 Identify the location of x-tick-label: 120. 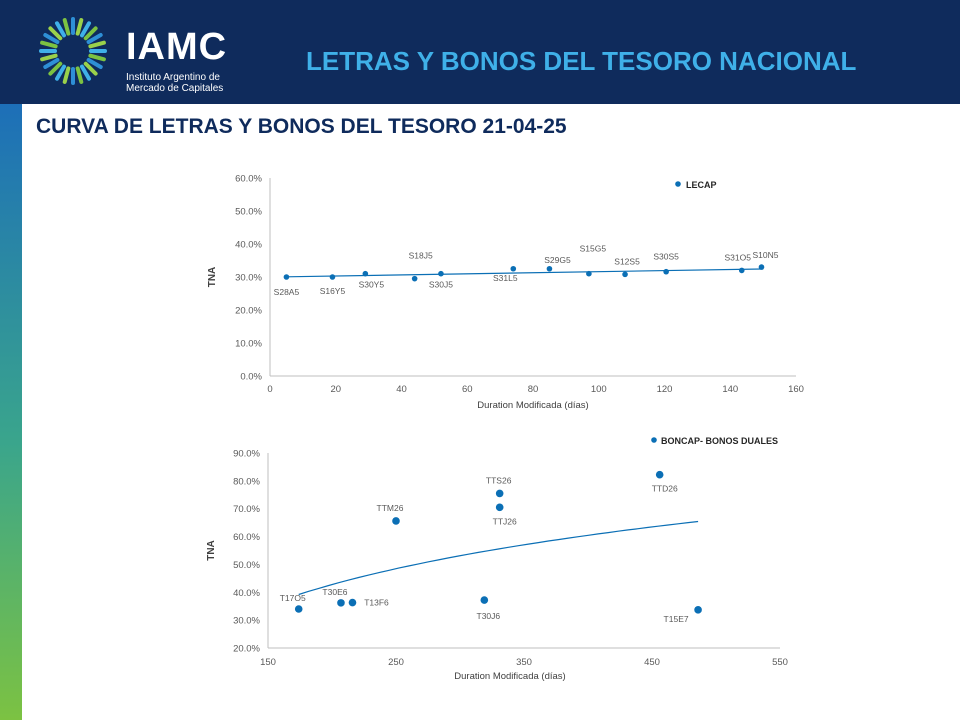
(665, 389).